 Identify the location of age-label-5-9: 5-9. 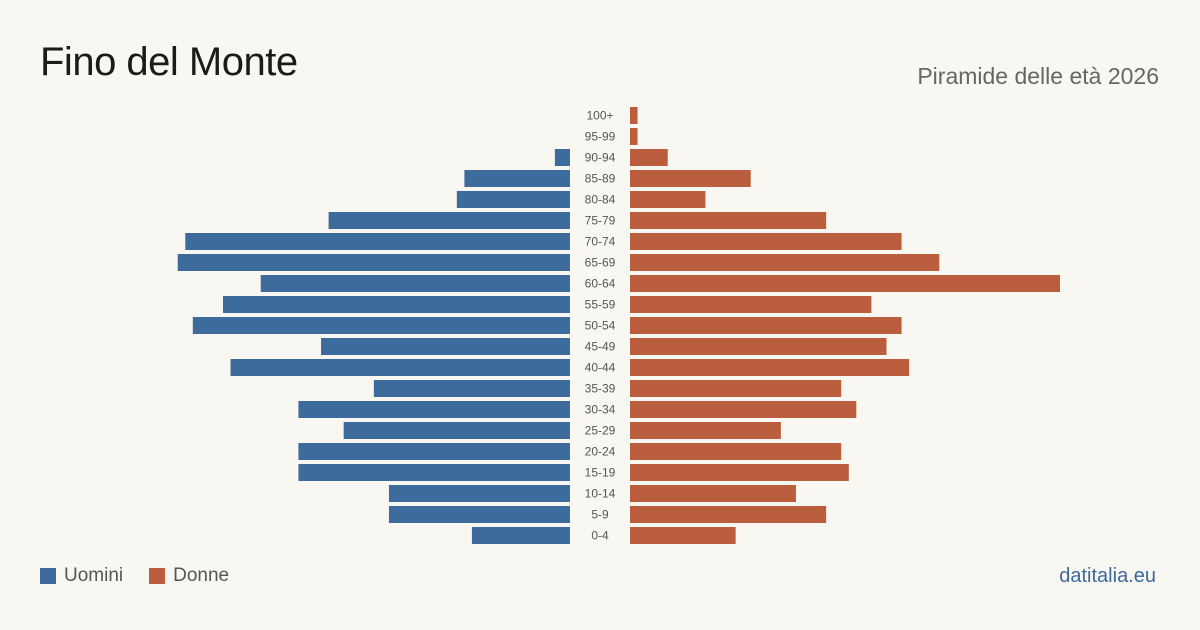
(600, 515).